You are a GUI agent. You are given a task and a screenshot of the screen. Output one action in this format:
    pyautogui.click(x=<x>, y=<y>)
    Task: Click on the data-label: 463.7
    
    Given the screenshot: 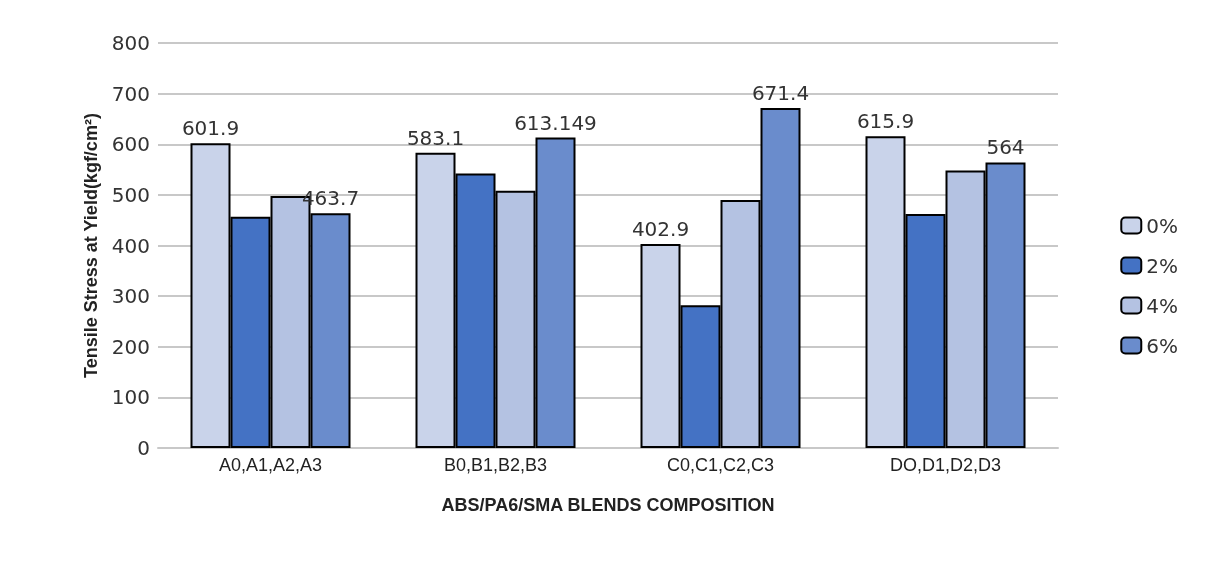 What is the action you would take?
    pyautogui.click(x=330, y=198)
    